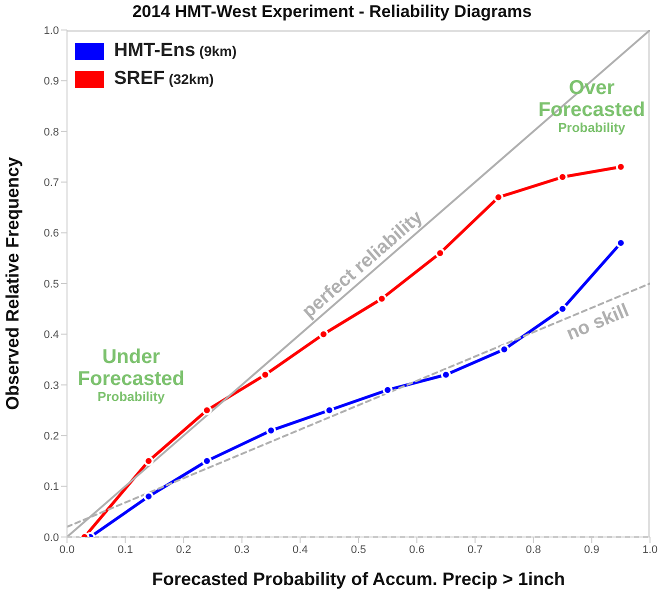 The image size is (664, 597). I want to click on x-tick-label: 0.2, so click(184, 550).